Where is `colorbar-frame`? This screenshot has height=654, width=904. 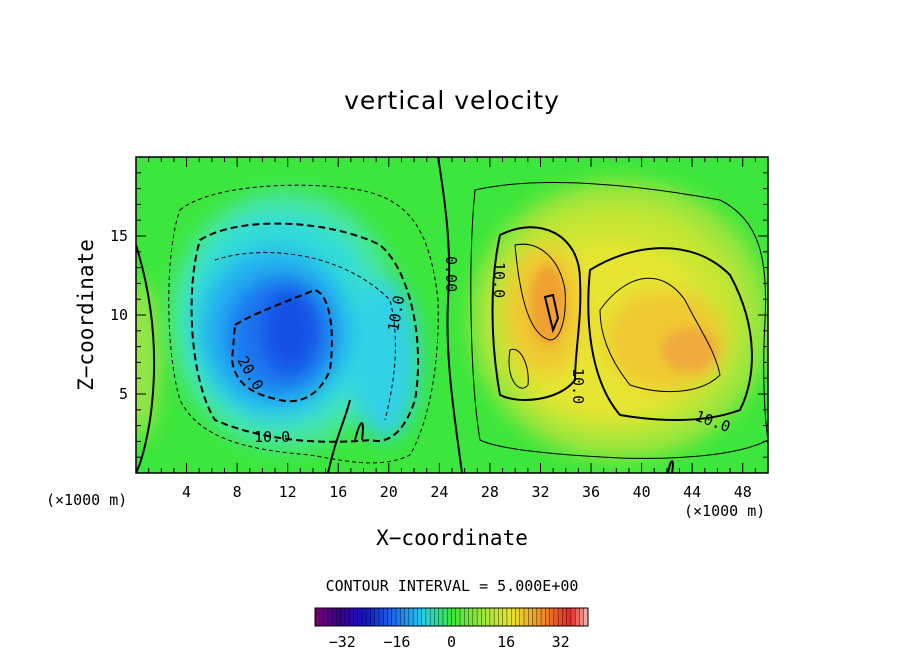 colorbar-frame is located at coordinates (451, 617).